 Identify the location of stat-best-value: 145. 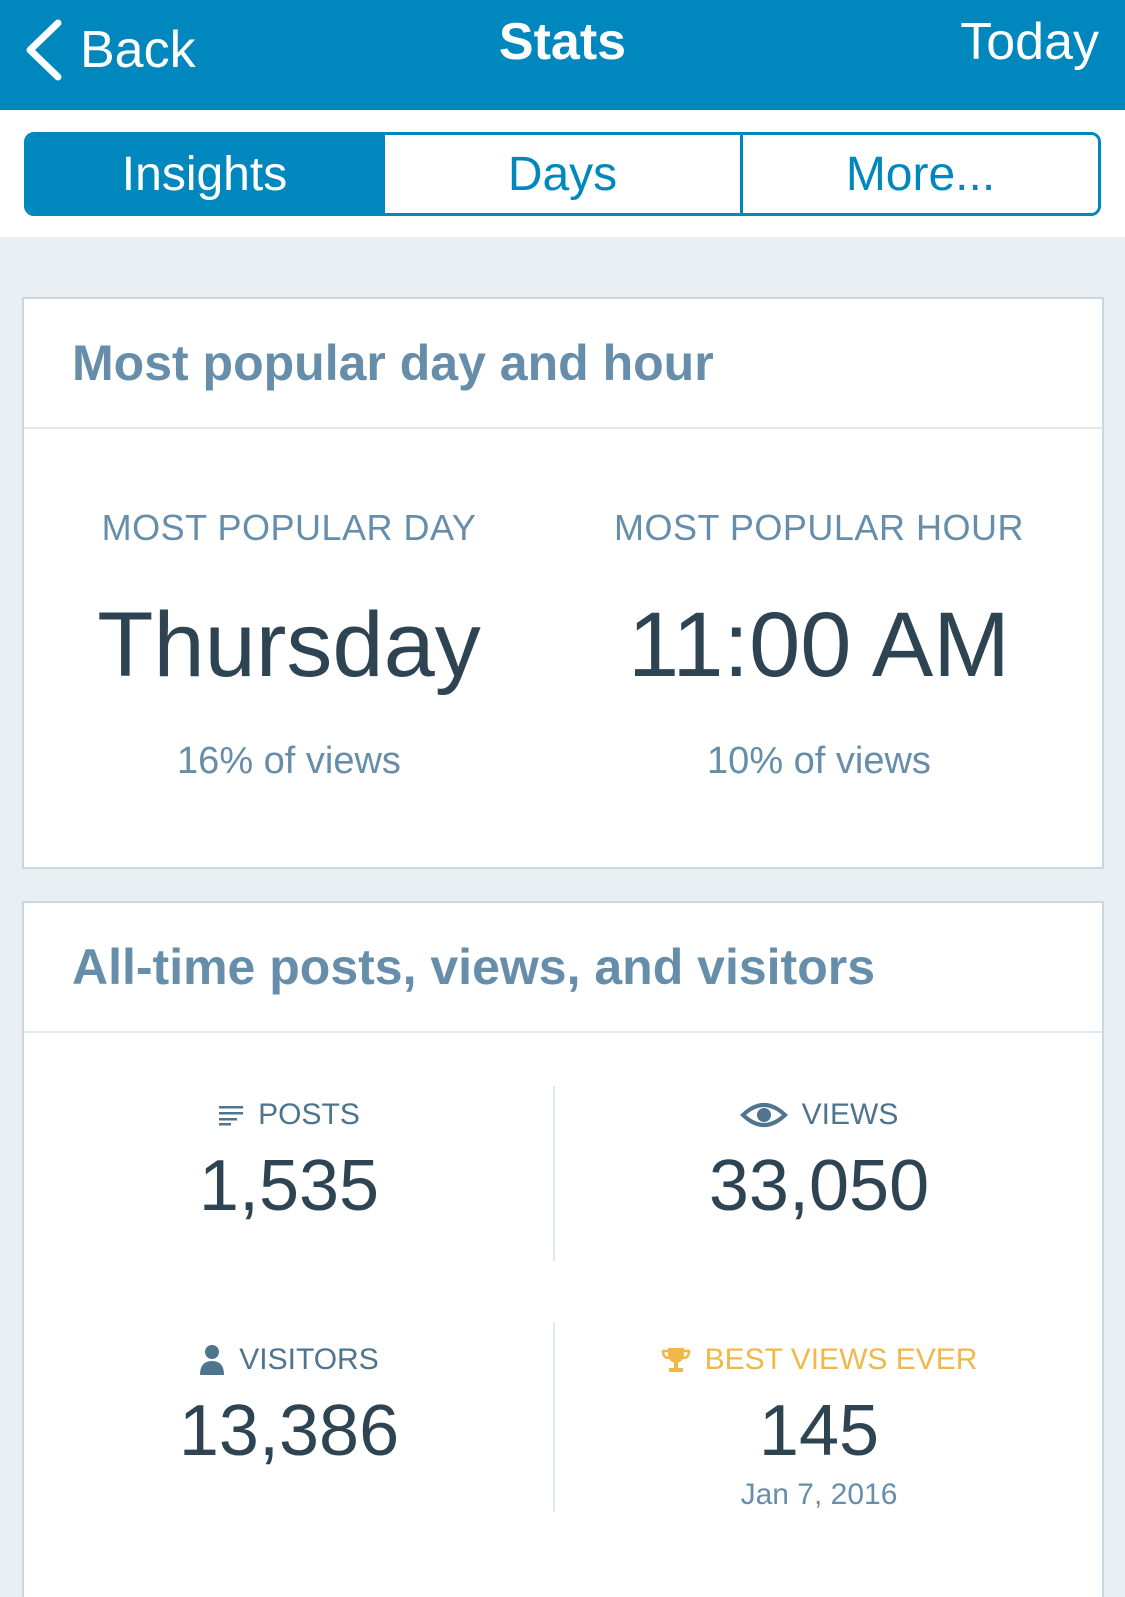
(819, 1431).